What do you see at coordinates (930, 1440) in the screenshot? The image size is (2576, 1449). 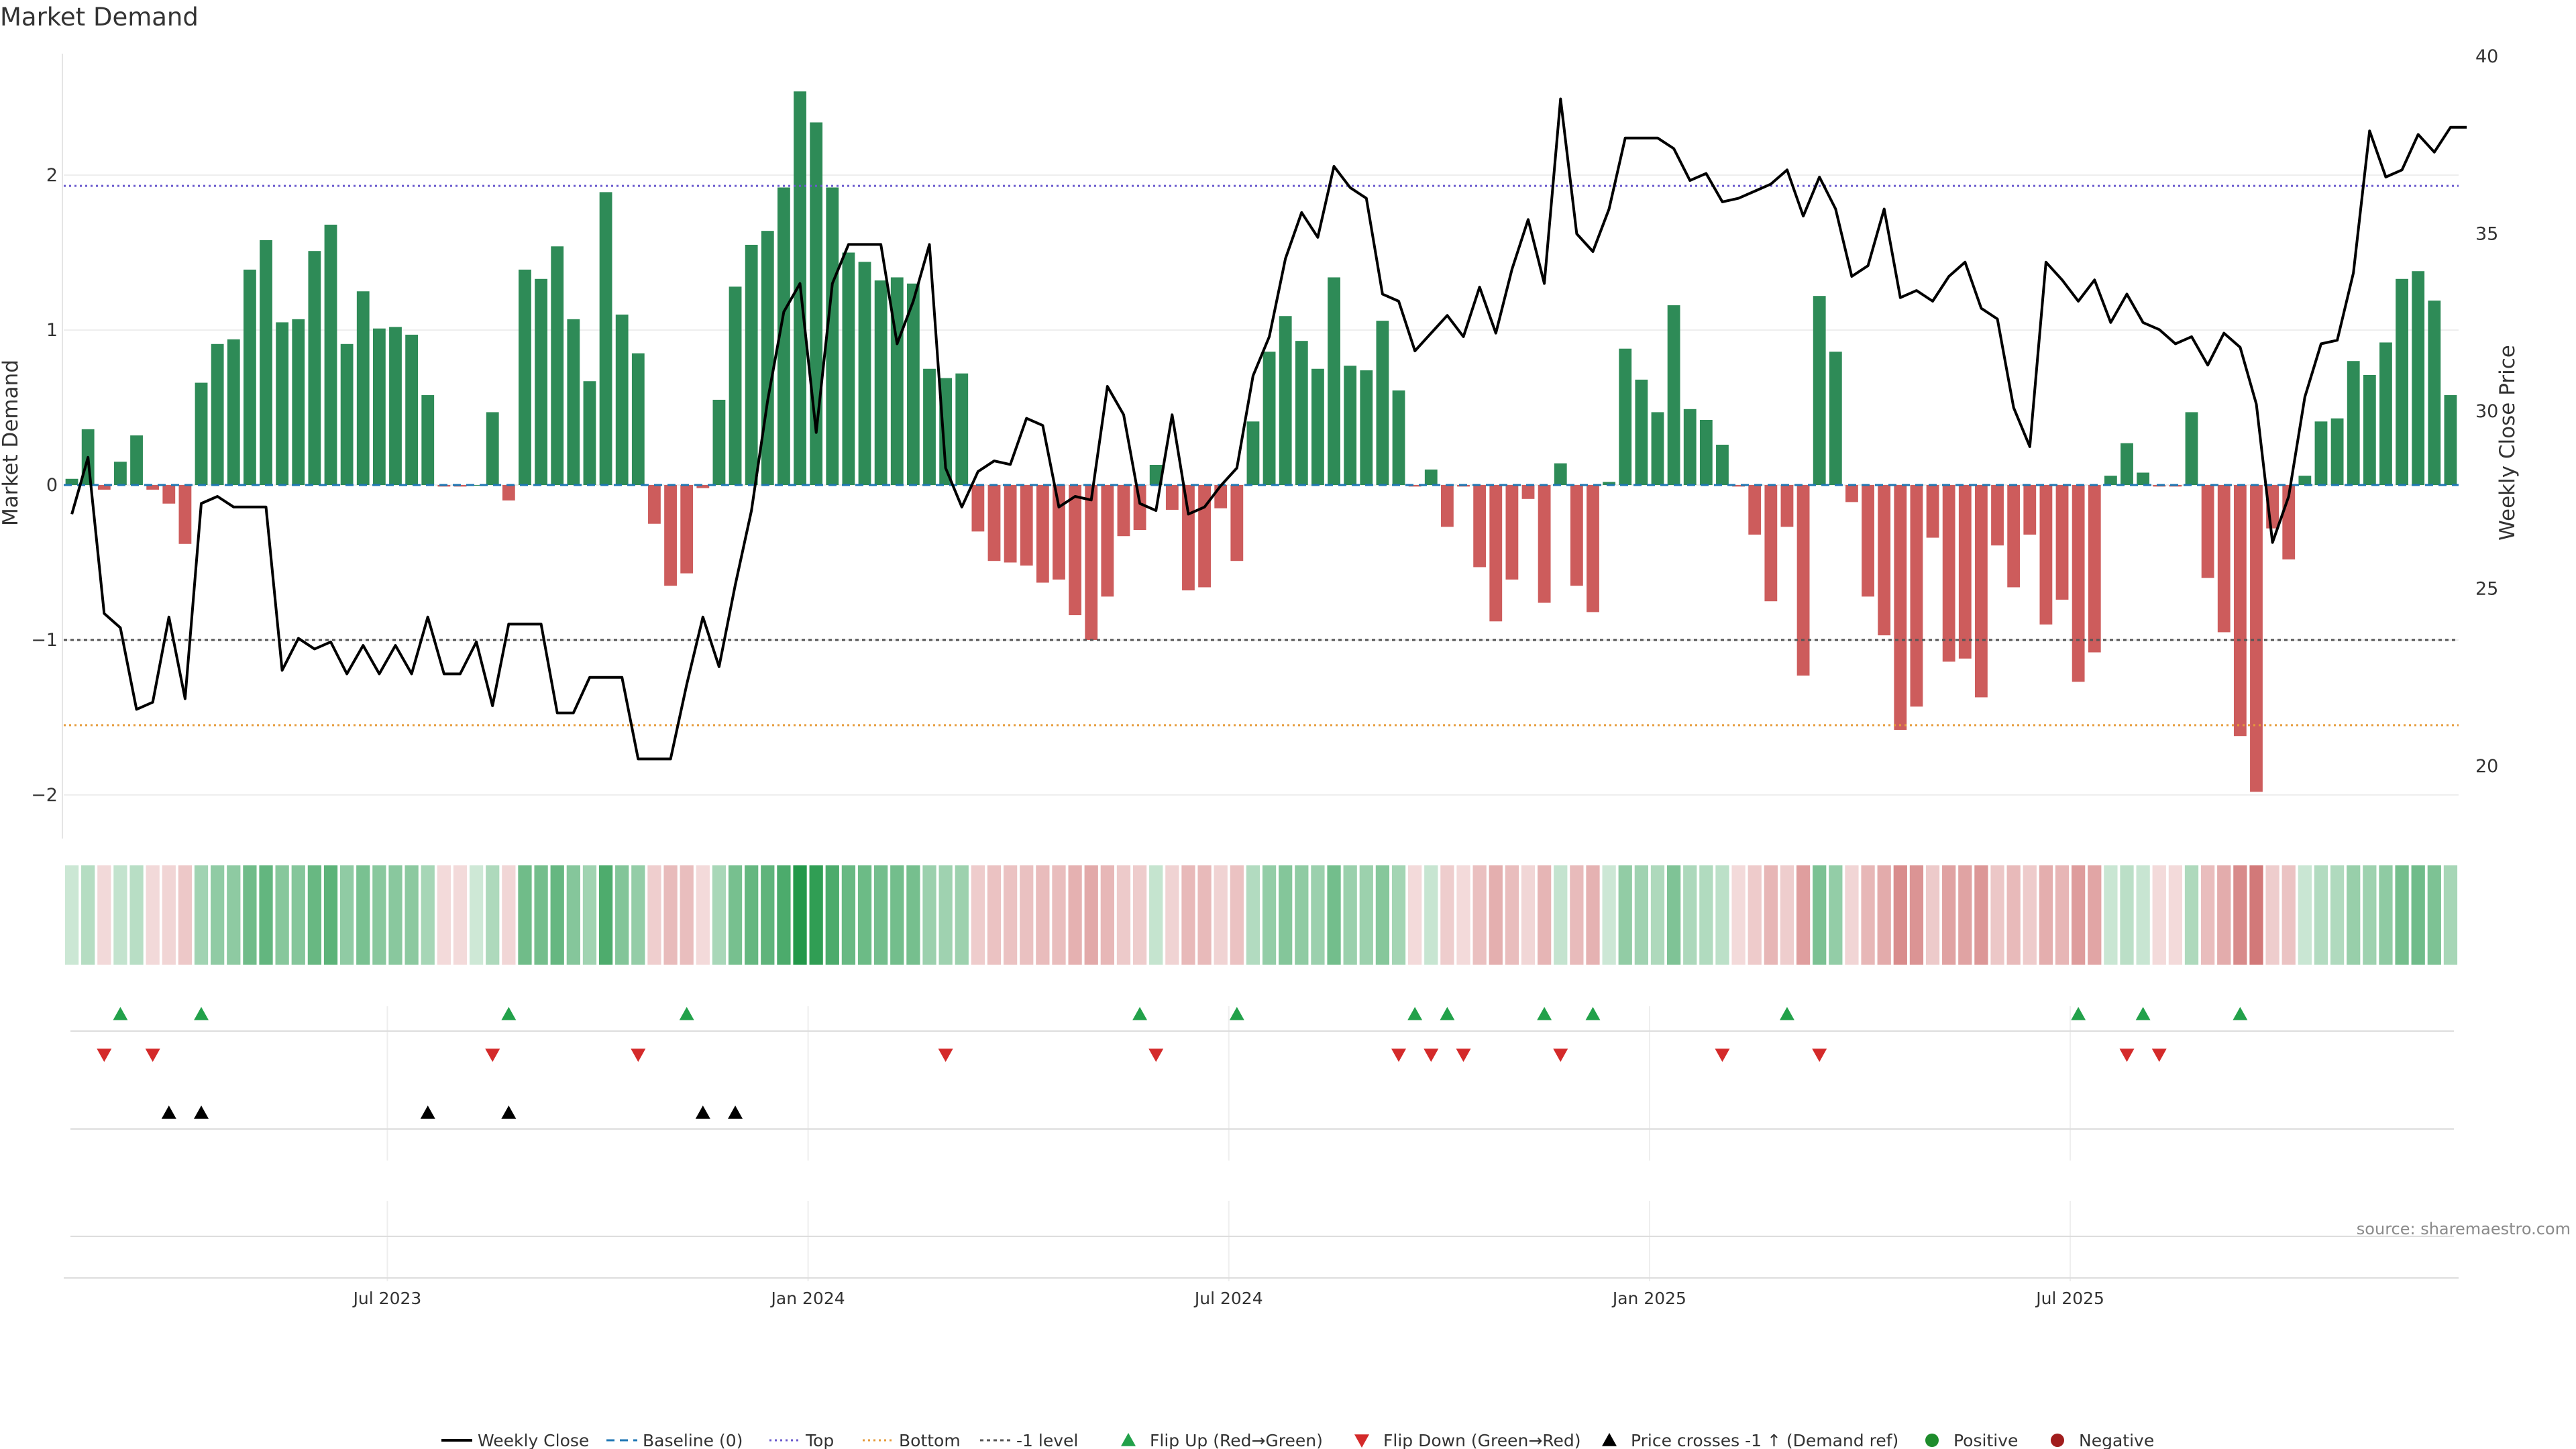 I see `legend-label: Bottom` at bounding box center [930, 1440].